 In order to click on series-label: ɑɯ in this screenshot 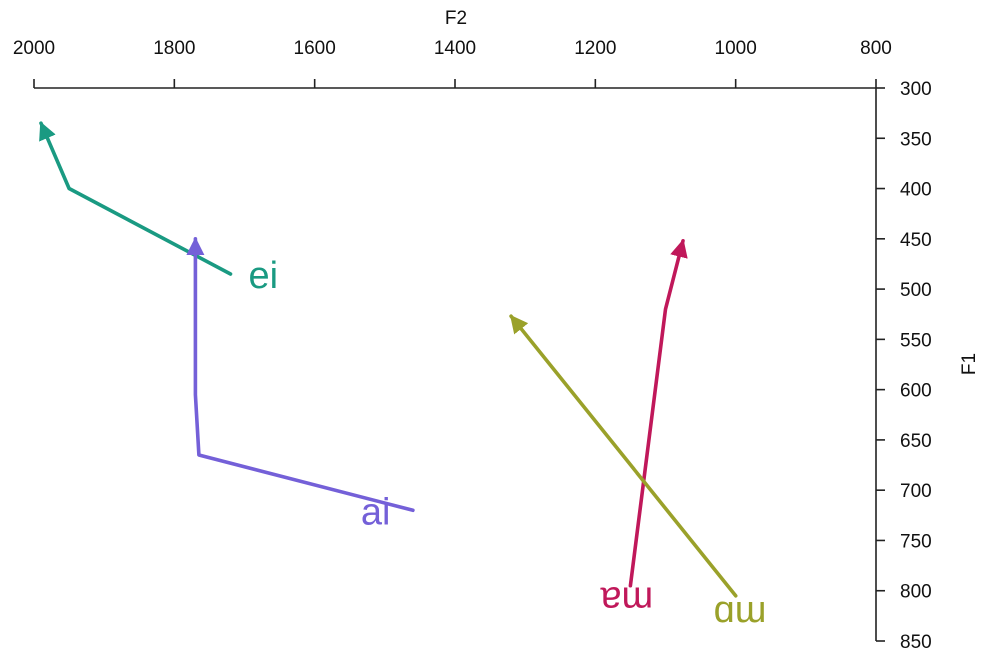, I will do `click(740, 610)`.